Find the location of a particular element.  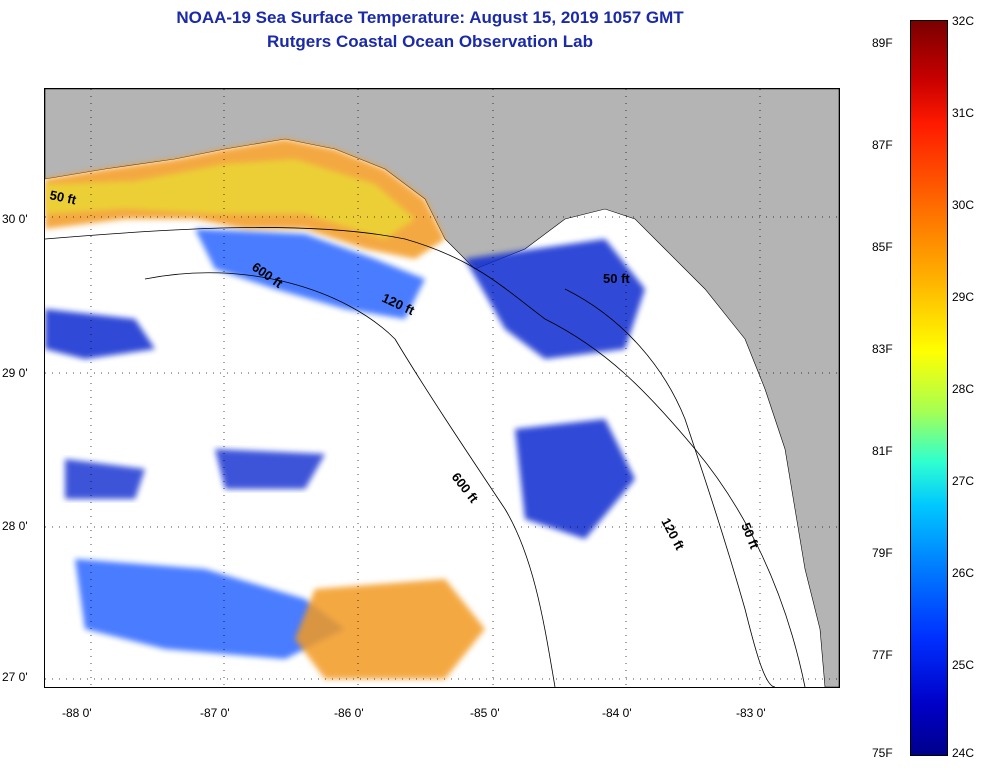

lon-label: -85 0' is located at coordinates (485, 713).